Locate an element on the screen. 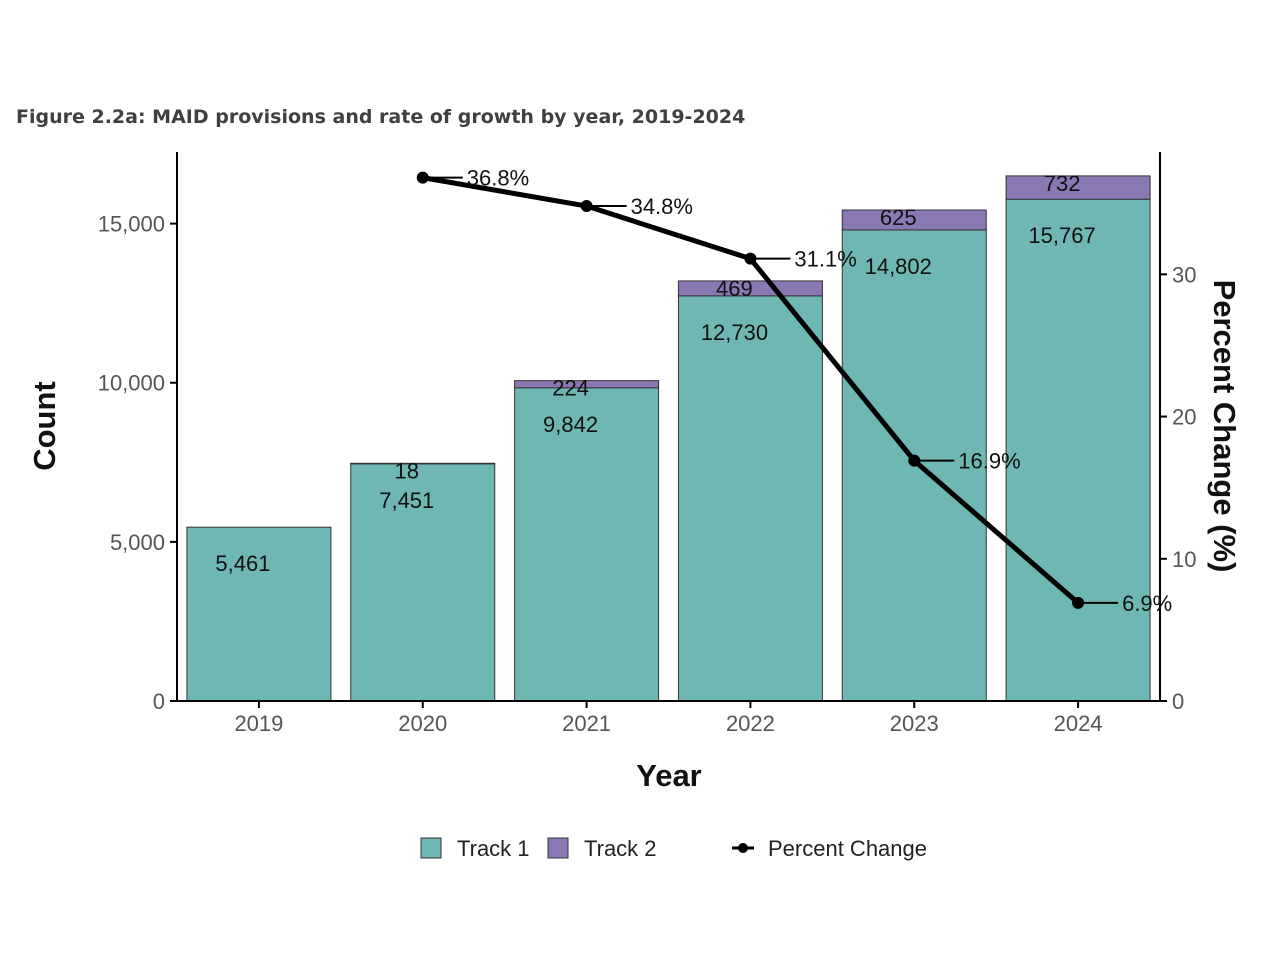 Image resolution: width=1280 pixels, height=960 pixels. y-tick-label-5000: 5,000 is located at coordinates (137, 542).